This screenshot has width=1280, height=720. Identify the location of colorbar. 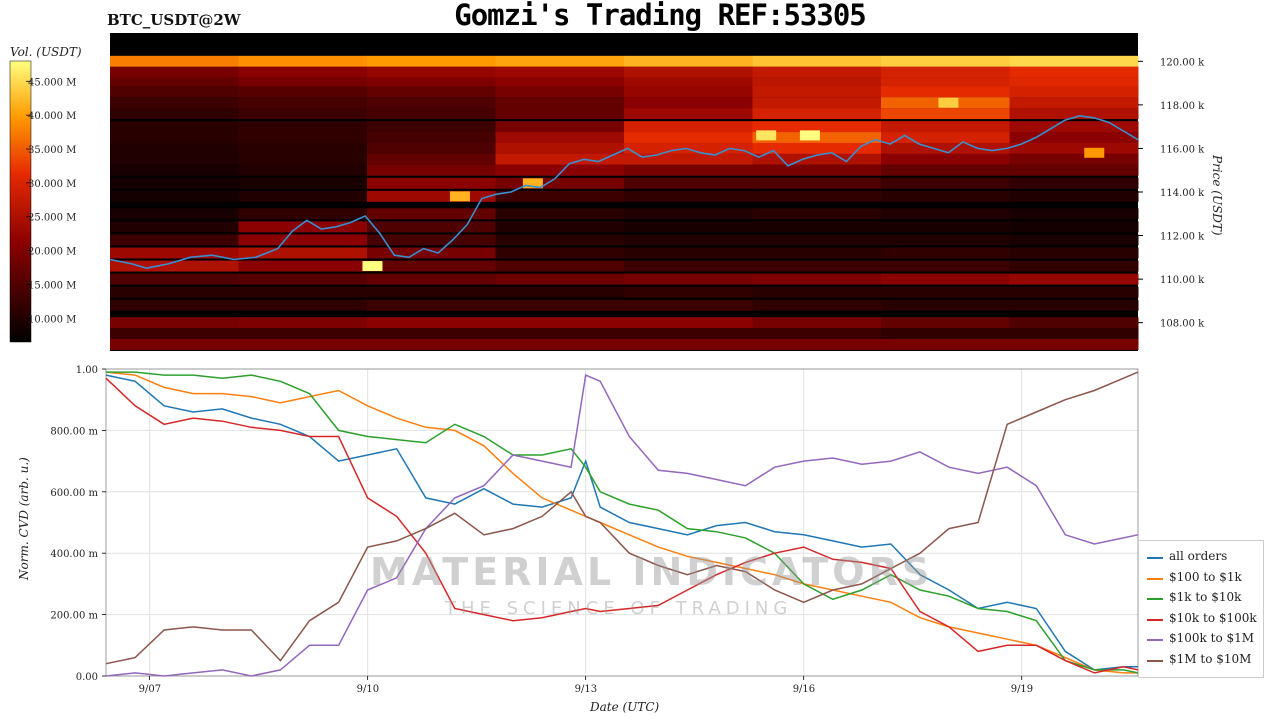
(20, 201).